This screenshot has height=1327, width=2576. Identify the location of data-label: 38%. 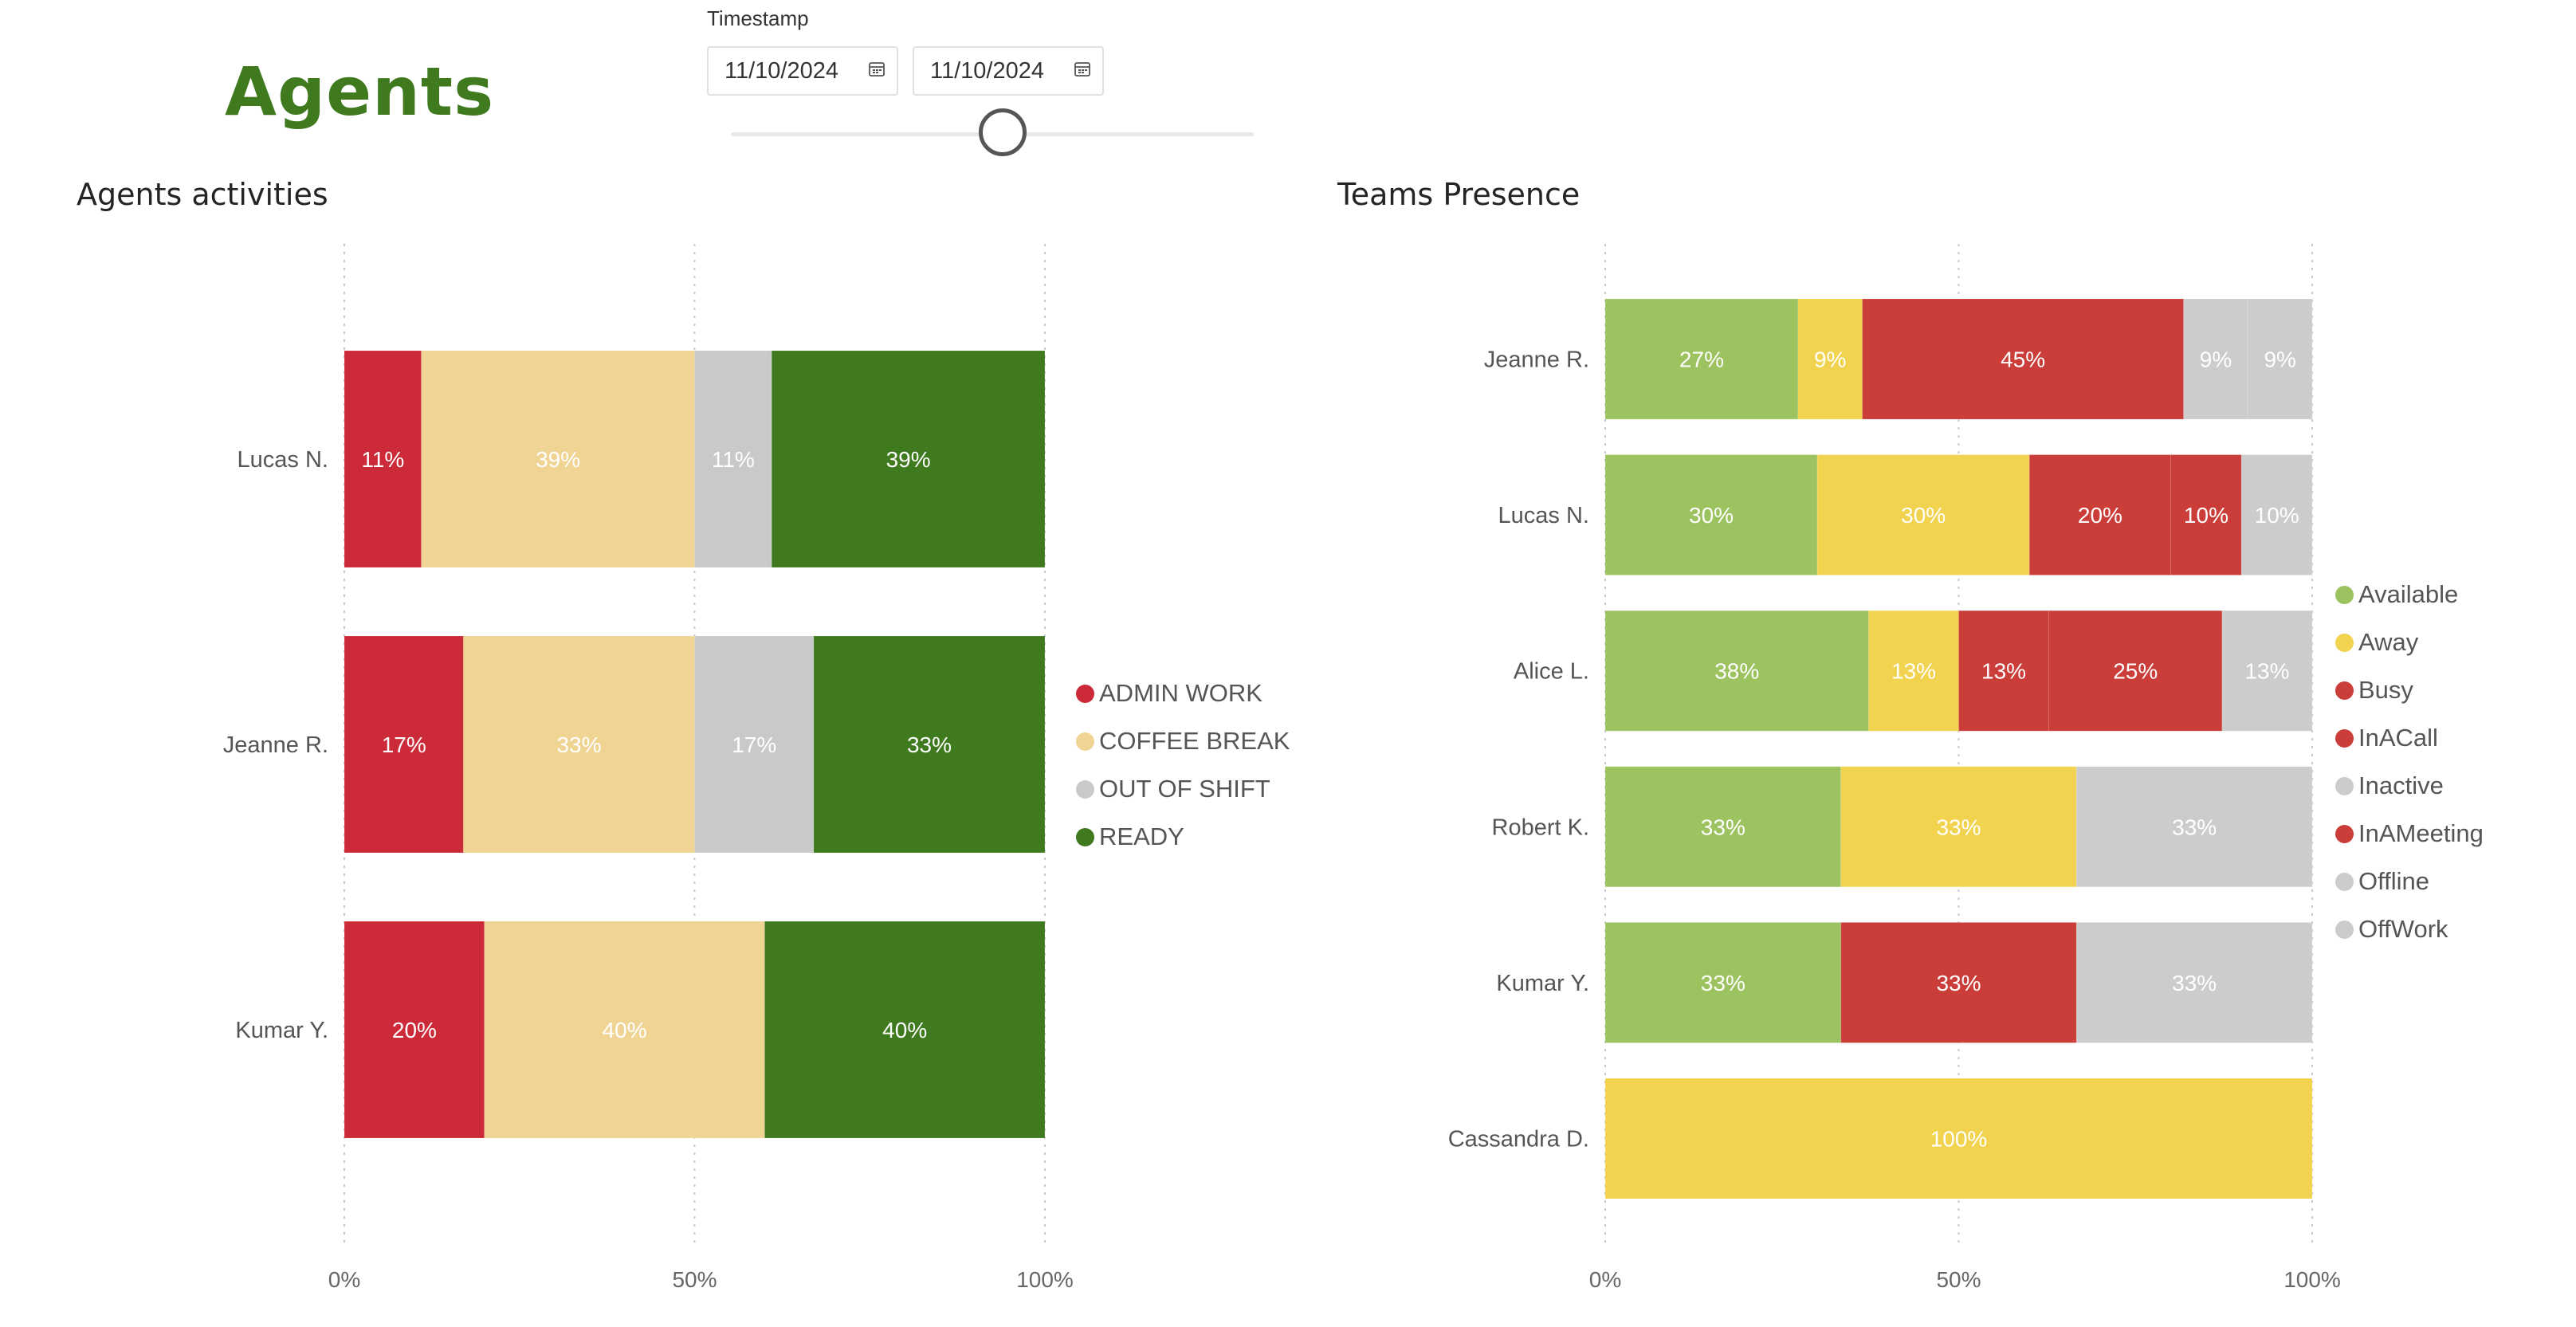
(1737, 671).